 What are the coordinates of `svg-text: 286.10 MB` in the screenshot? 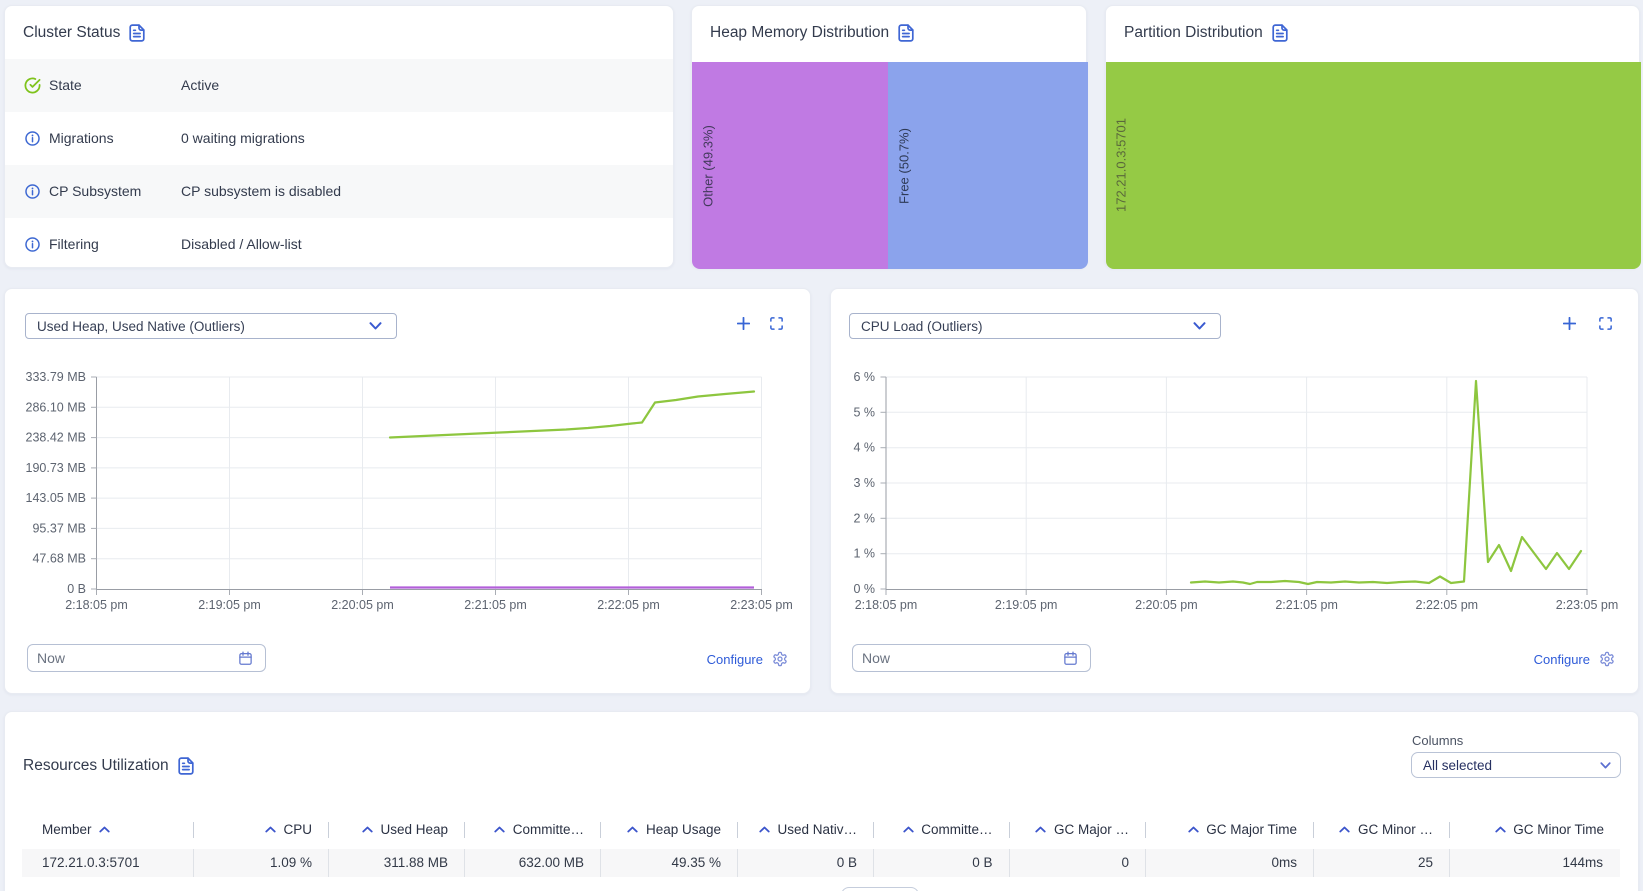 It's located at (56, 407).